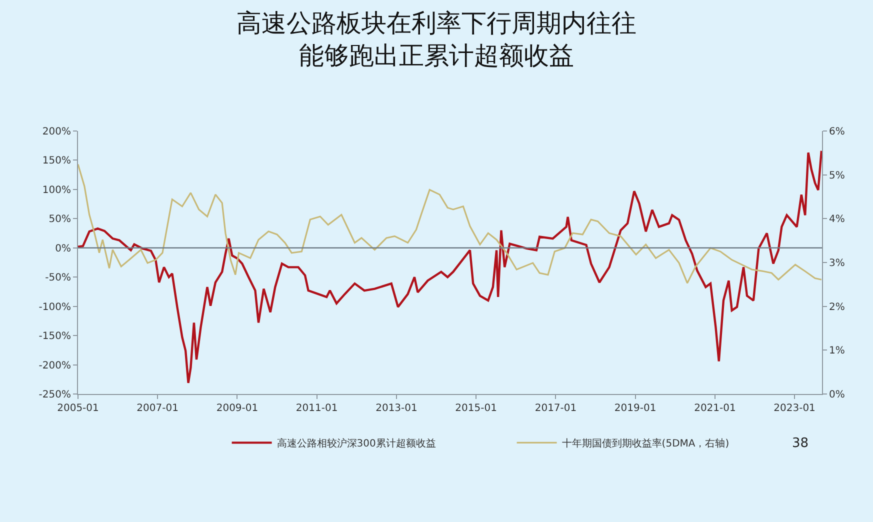 Image resolution: width=873 pixels, height=522 pixels. Describe the element at coordinates (78, 408) in the screenshot. I see `x-tick-label: 2005-01` at that location.